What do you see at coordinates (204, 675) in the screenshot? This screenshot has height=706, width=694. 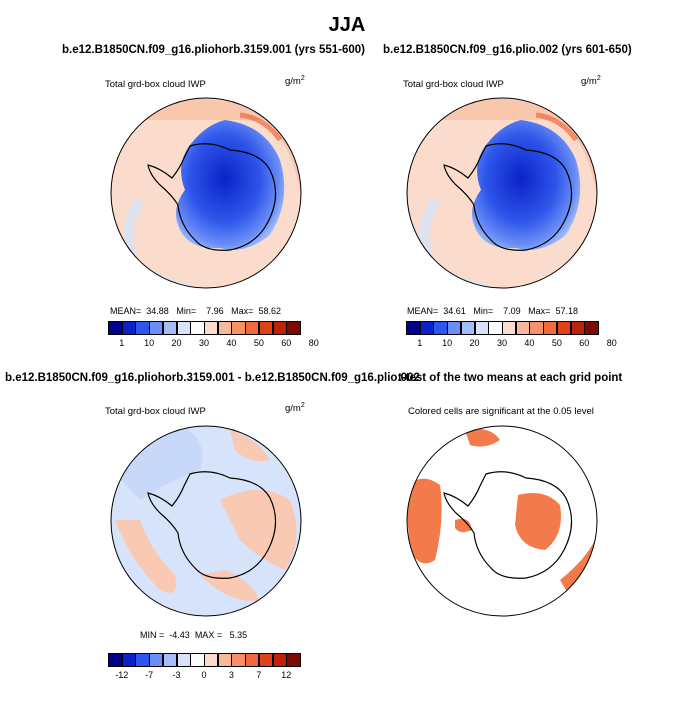 I see `colorbar-tick-label: 0` at bounding box center [204, 675].